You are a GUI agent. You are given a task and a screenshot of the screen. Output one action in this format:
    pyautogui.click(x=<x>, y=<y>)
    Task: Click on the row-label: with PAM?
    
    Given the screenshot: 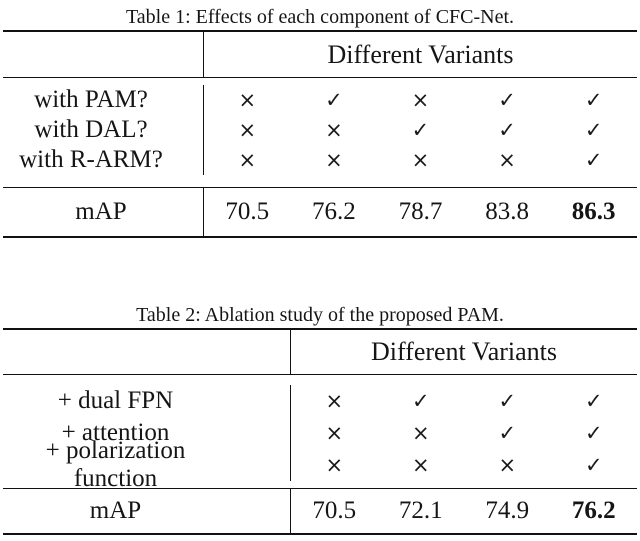 What is the action you would take?
    pyautogui.click(x=91, y=99)
    